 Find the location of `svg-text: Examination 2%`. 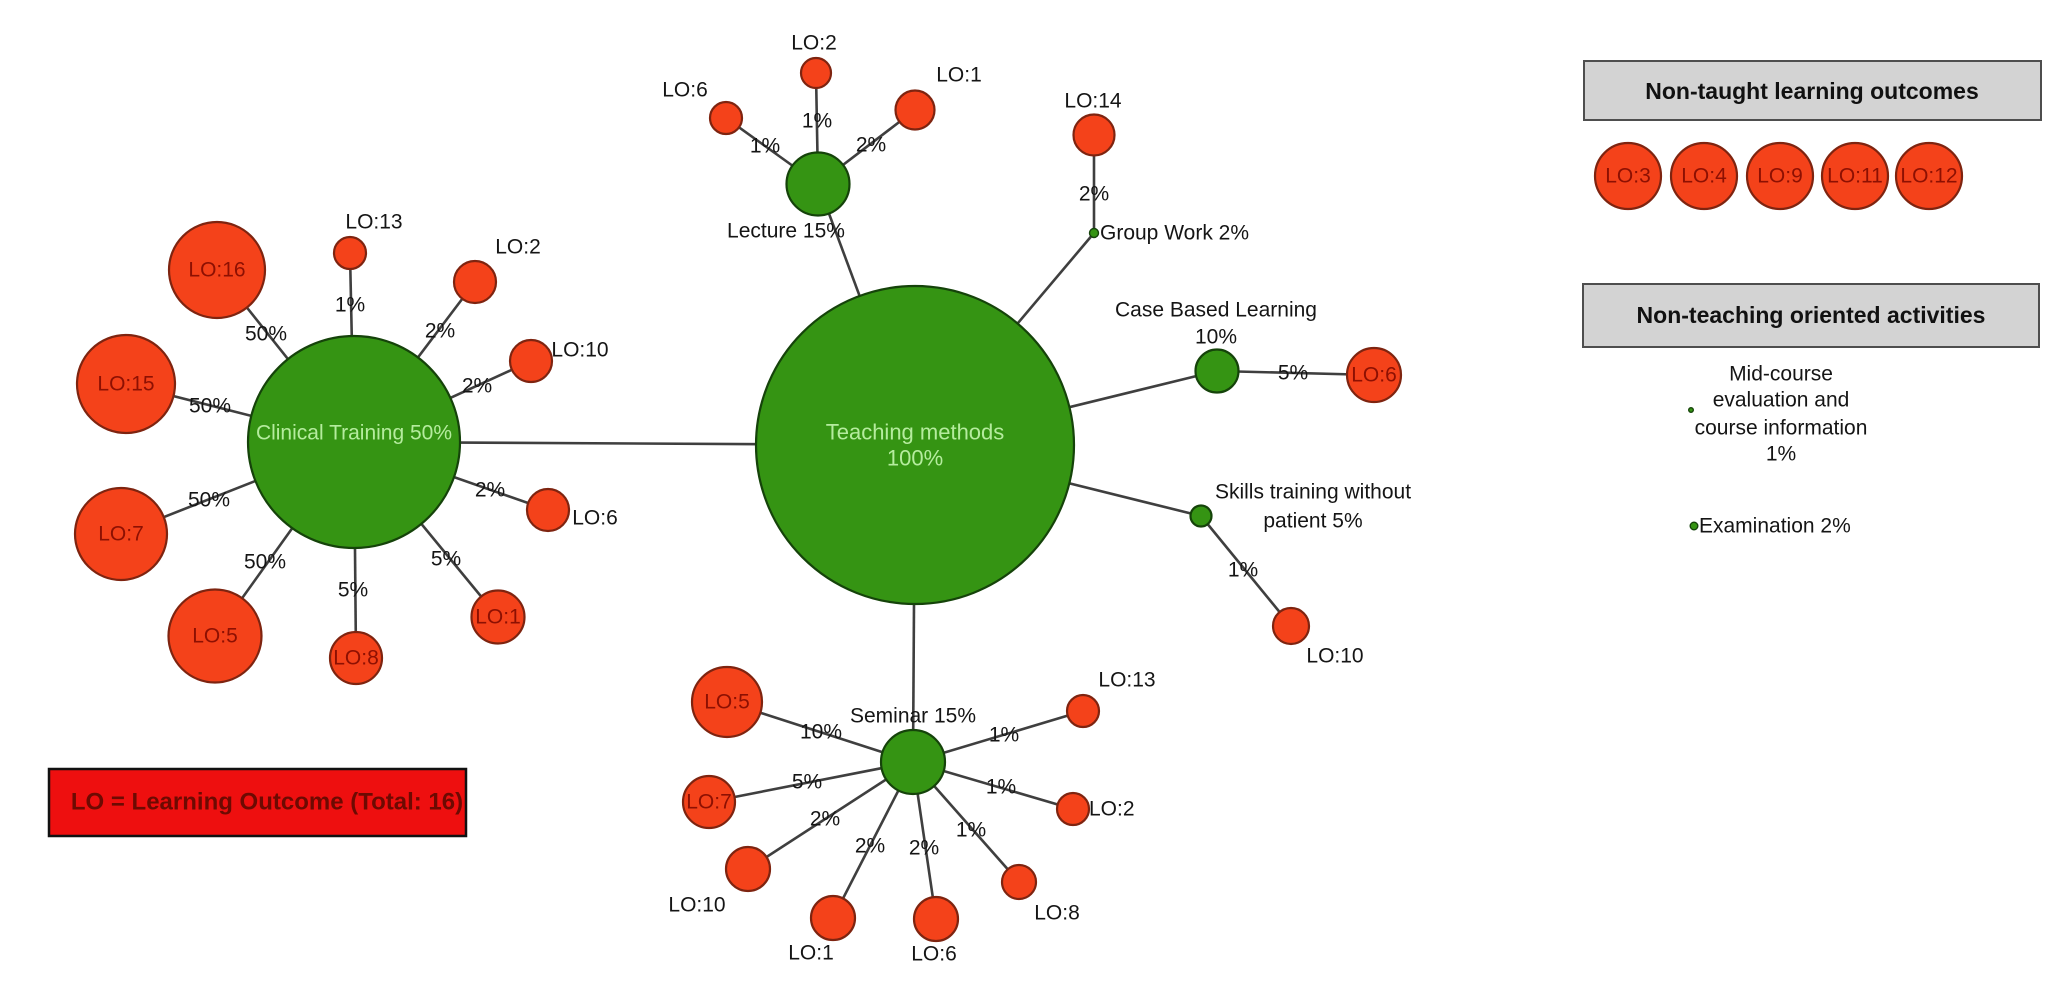

svg-text: Examination 2% is located at coordinates (1775, 526).